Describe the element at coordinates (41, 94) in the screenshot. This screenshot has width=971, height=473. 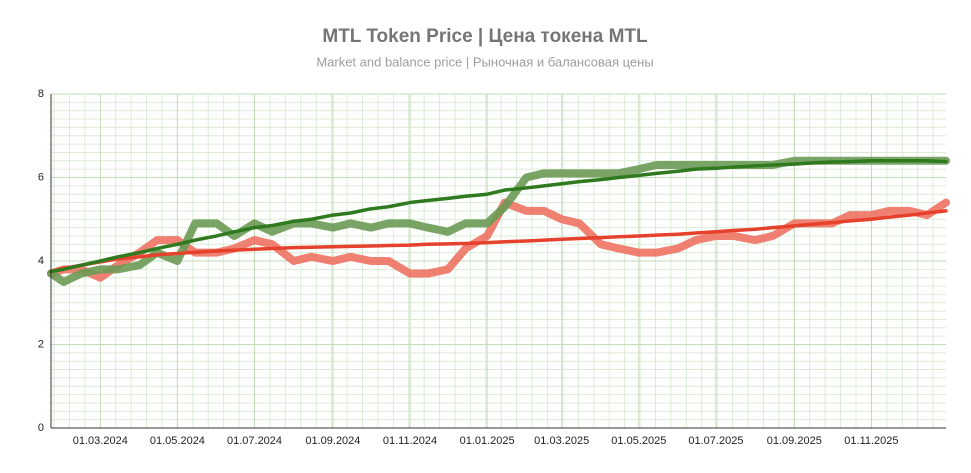
I see `y-tick-label: 8` at that location.